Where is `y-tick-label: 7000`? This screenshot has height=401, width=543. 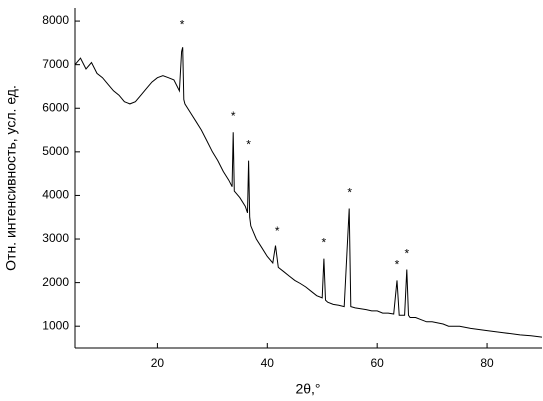
y-tick-label: 7000 is located at coordinates (55, 64).